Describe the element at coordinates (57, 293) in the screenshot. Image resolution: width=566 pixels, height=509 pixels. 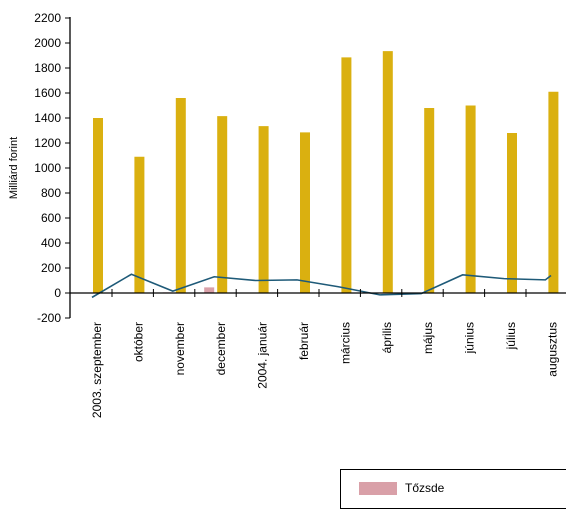
I see `y-tick-label: 0` at that location.